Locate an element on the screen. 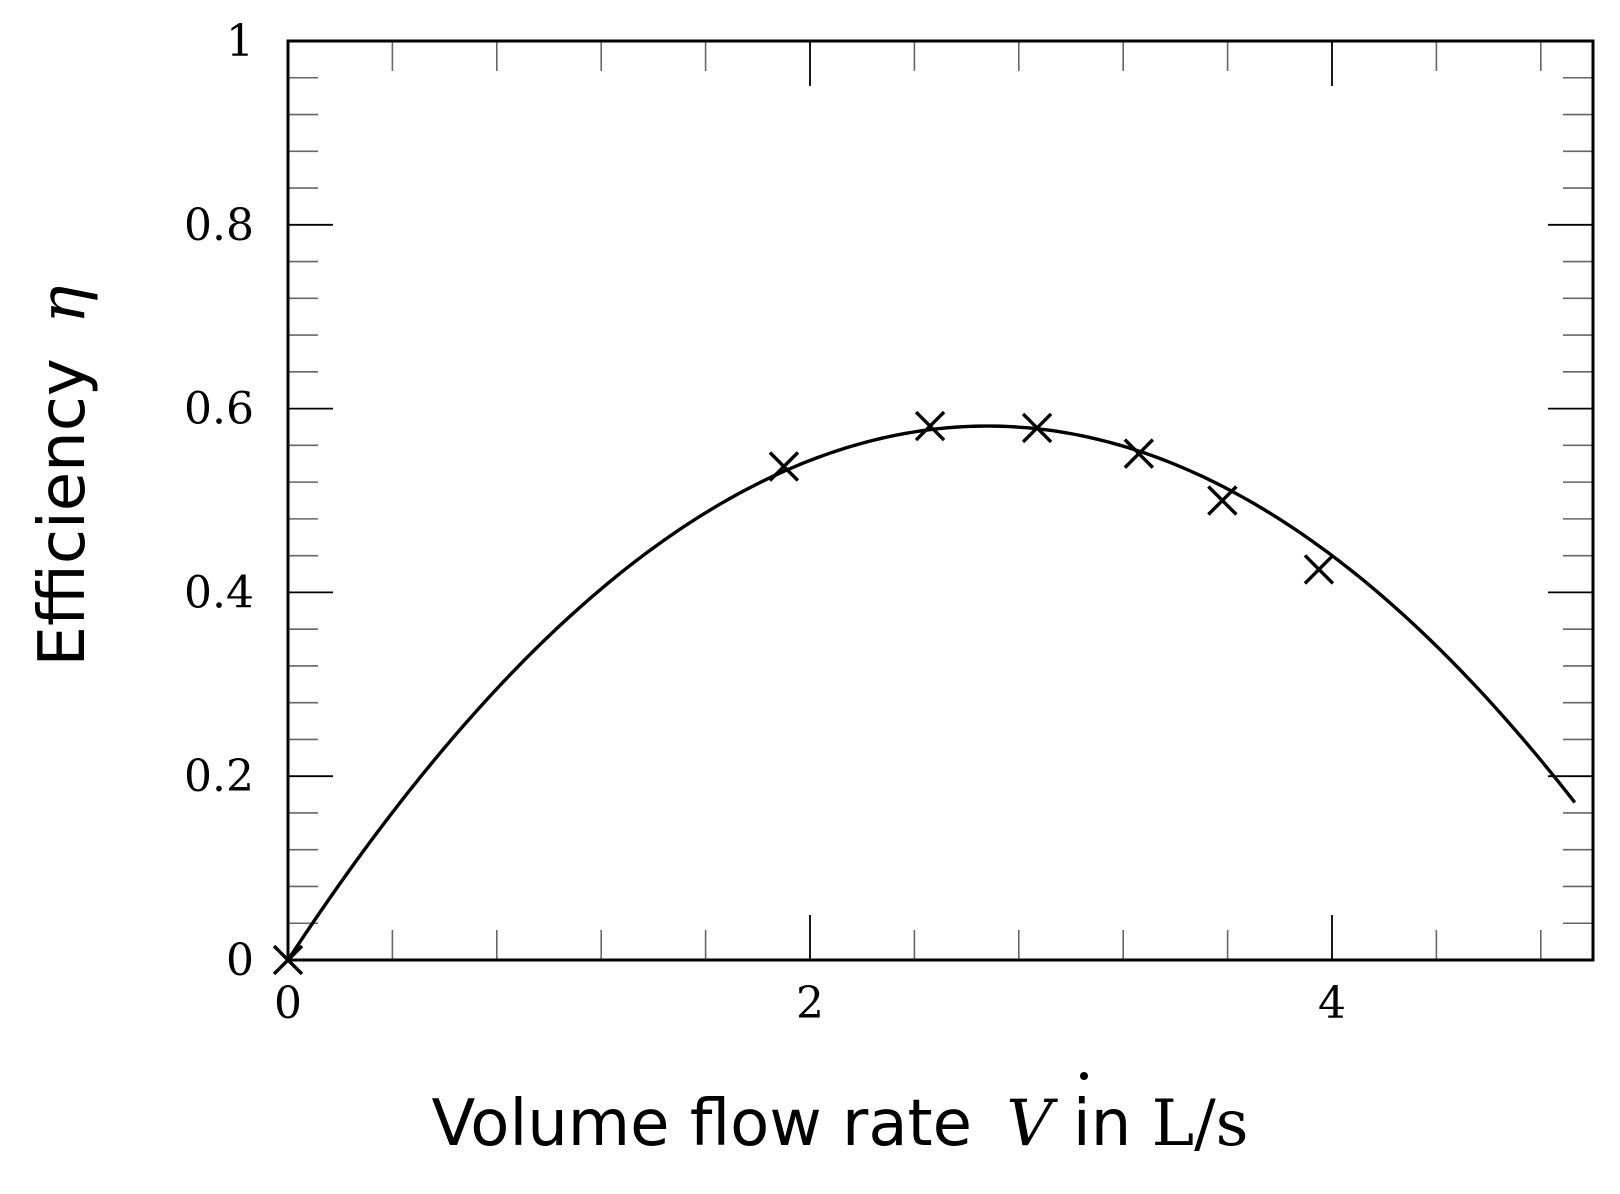 This screenshot has height=1194, width=1620. y-axis-title-text: Efficiency is located at coordinates (63, 512).